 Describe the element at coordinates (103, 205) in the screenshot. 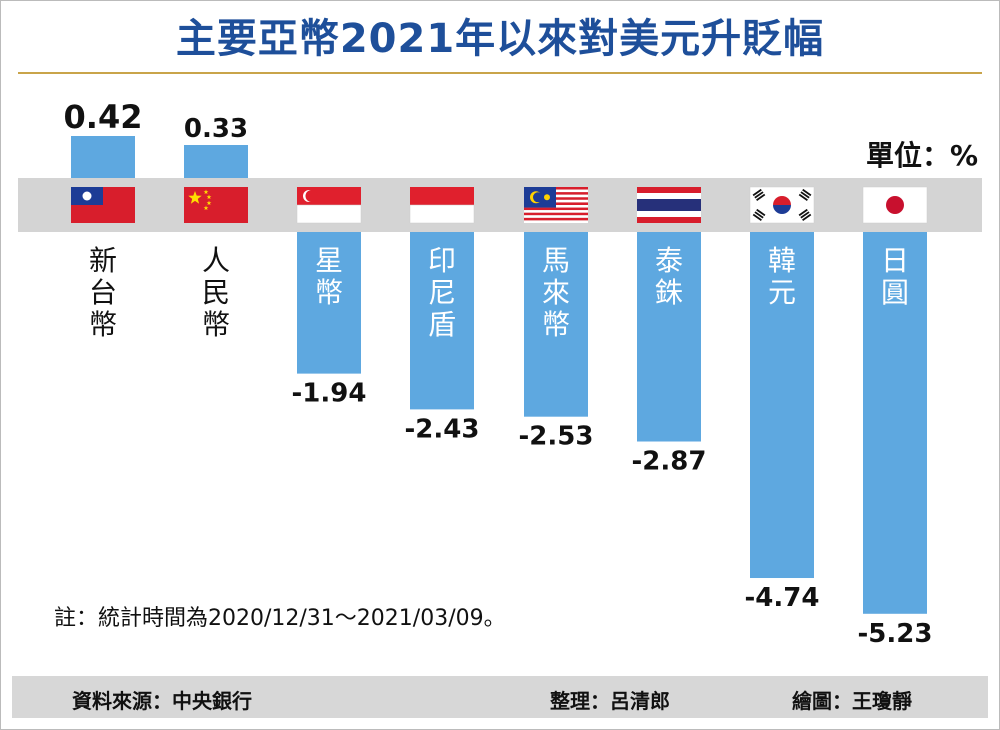

I see `taiwan-flag` at that location.